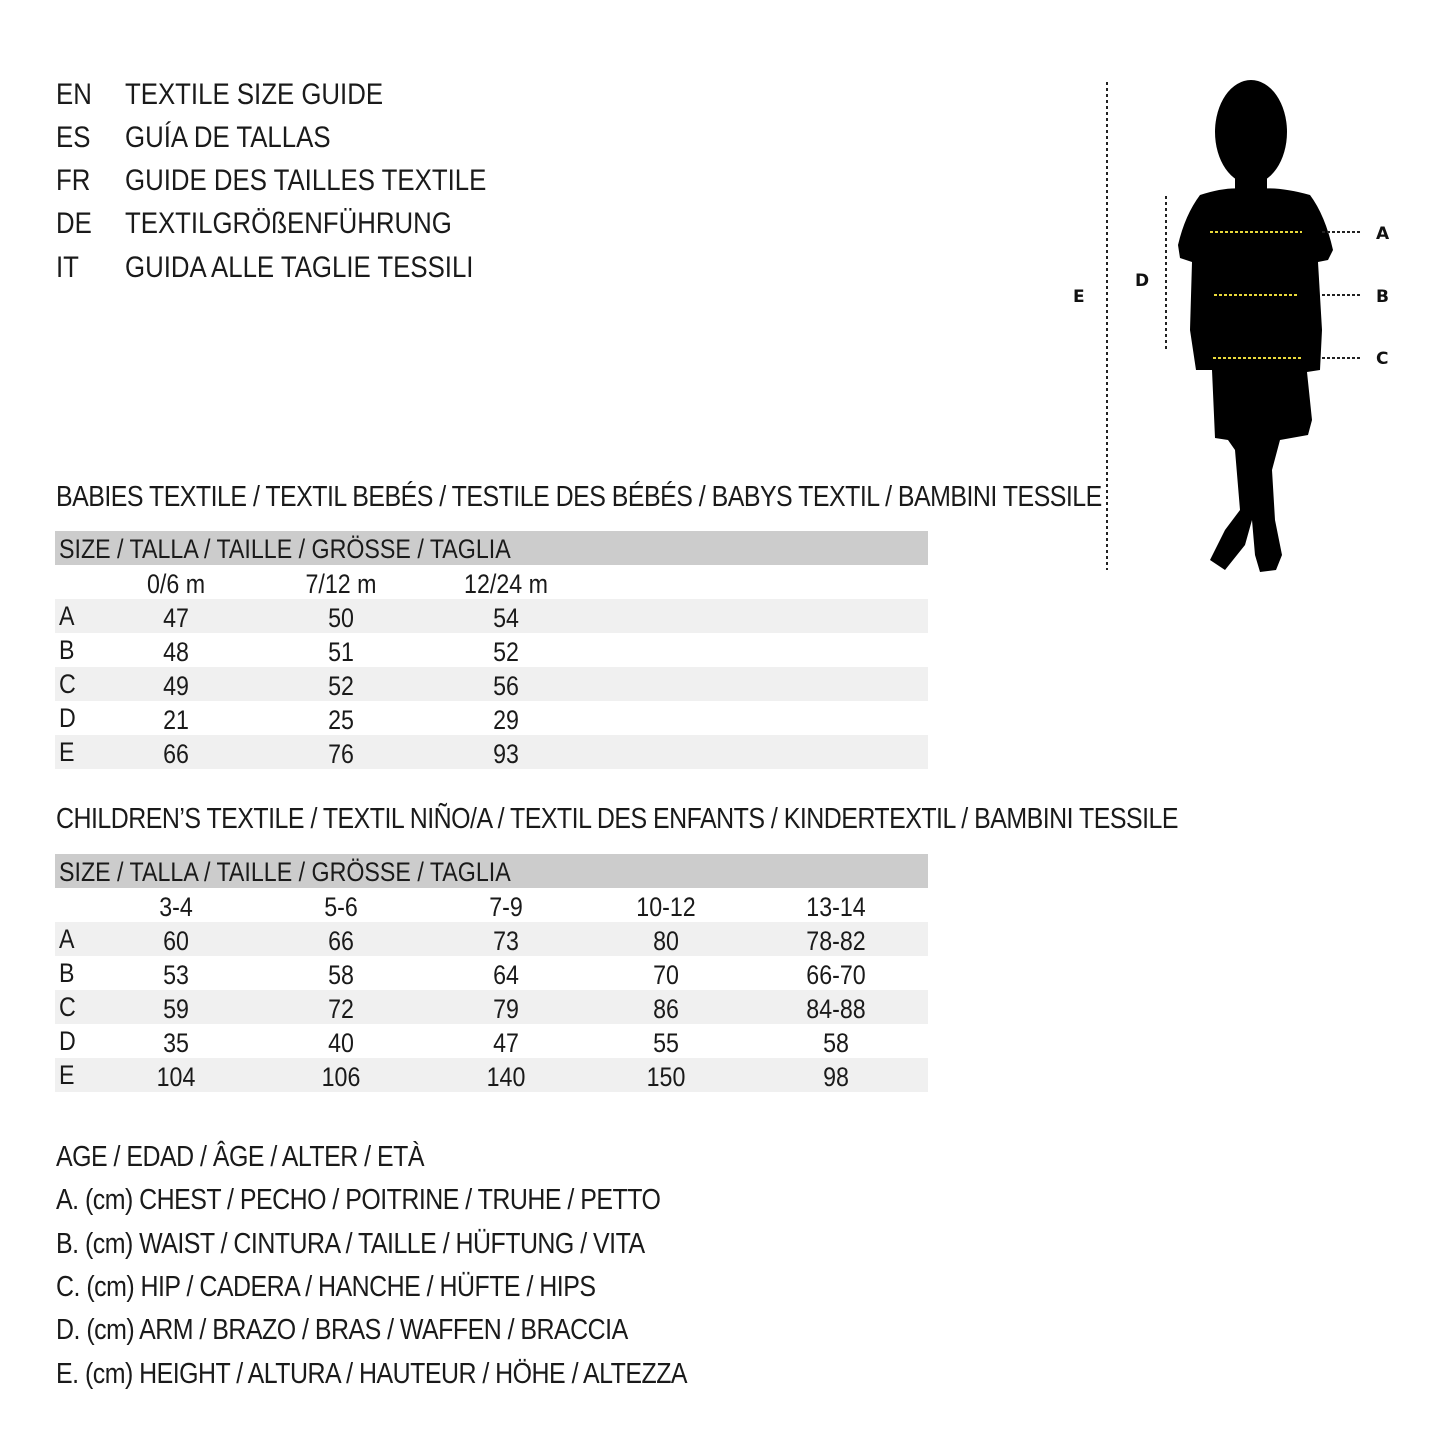 The image size is (1445, 1445). What do you see at coordinates (491, 718) in the screenshot?
I see `table-row: D 21 25 29` at bounding box center [491, 718].